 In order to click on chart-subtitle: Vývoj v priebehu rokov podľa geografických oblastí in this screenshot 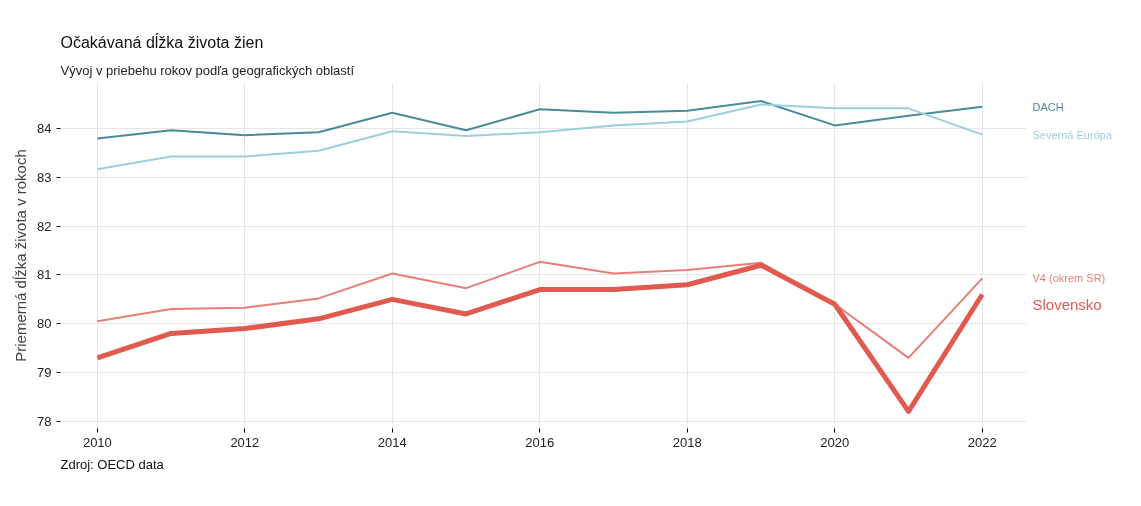, I will do `click(207, 70)`.